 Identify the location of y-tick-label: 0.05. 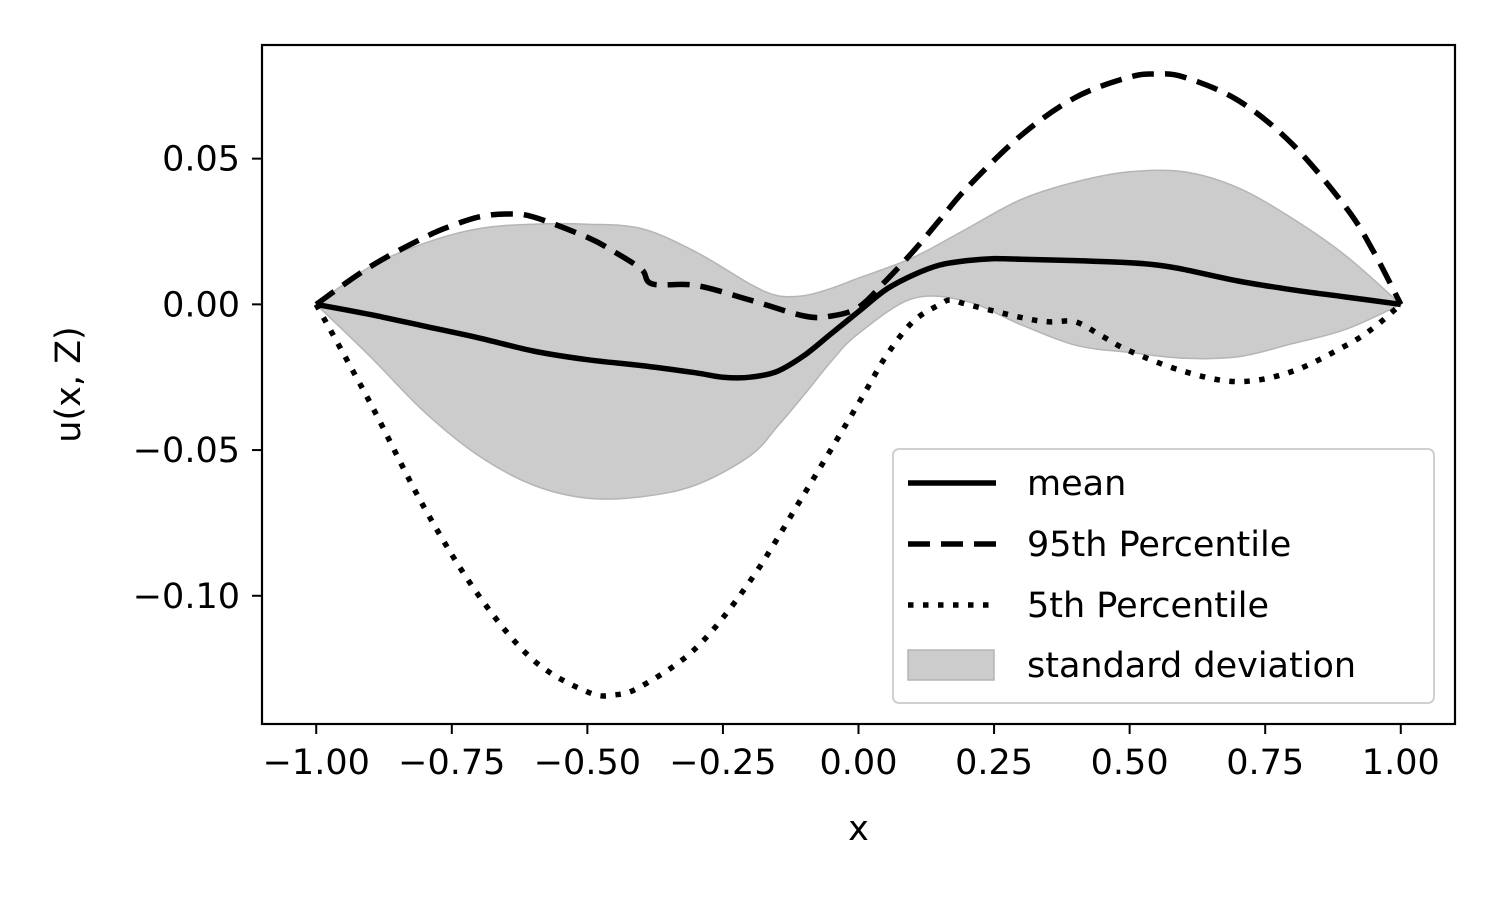
(201, 160).